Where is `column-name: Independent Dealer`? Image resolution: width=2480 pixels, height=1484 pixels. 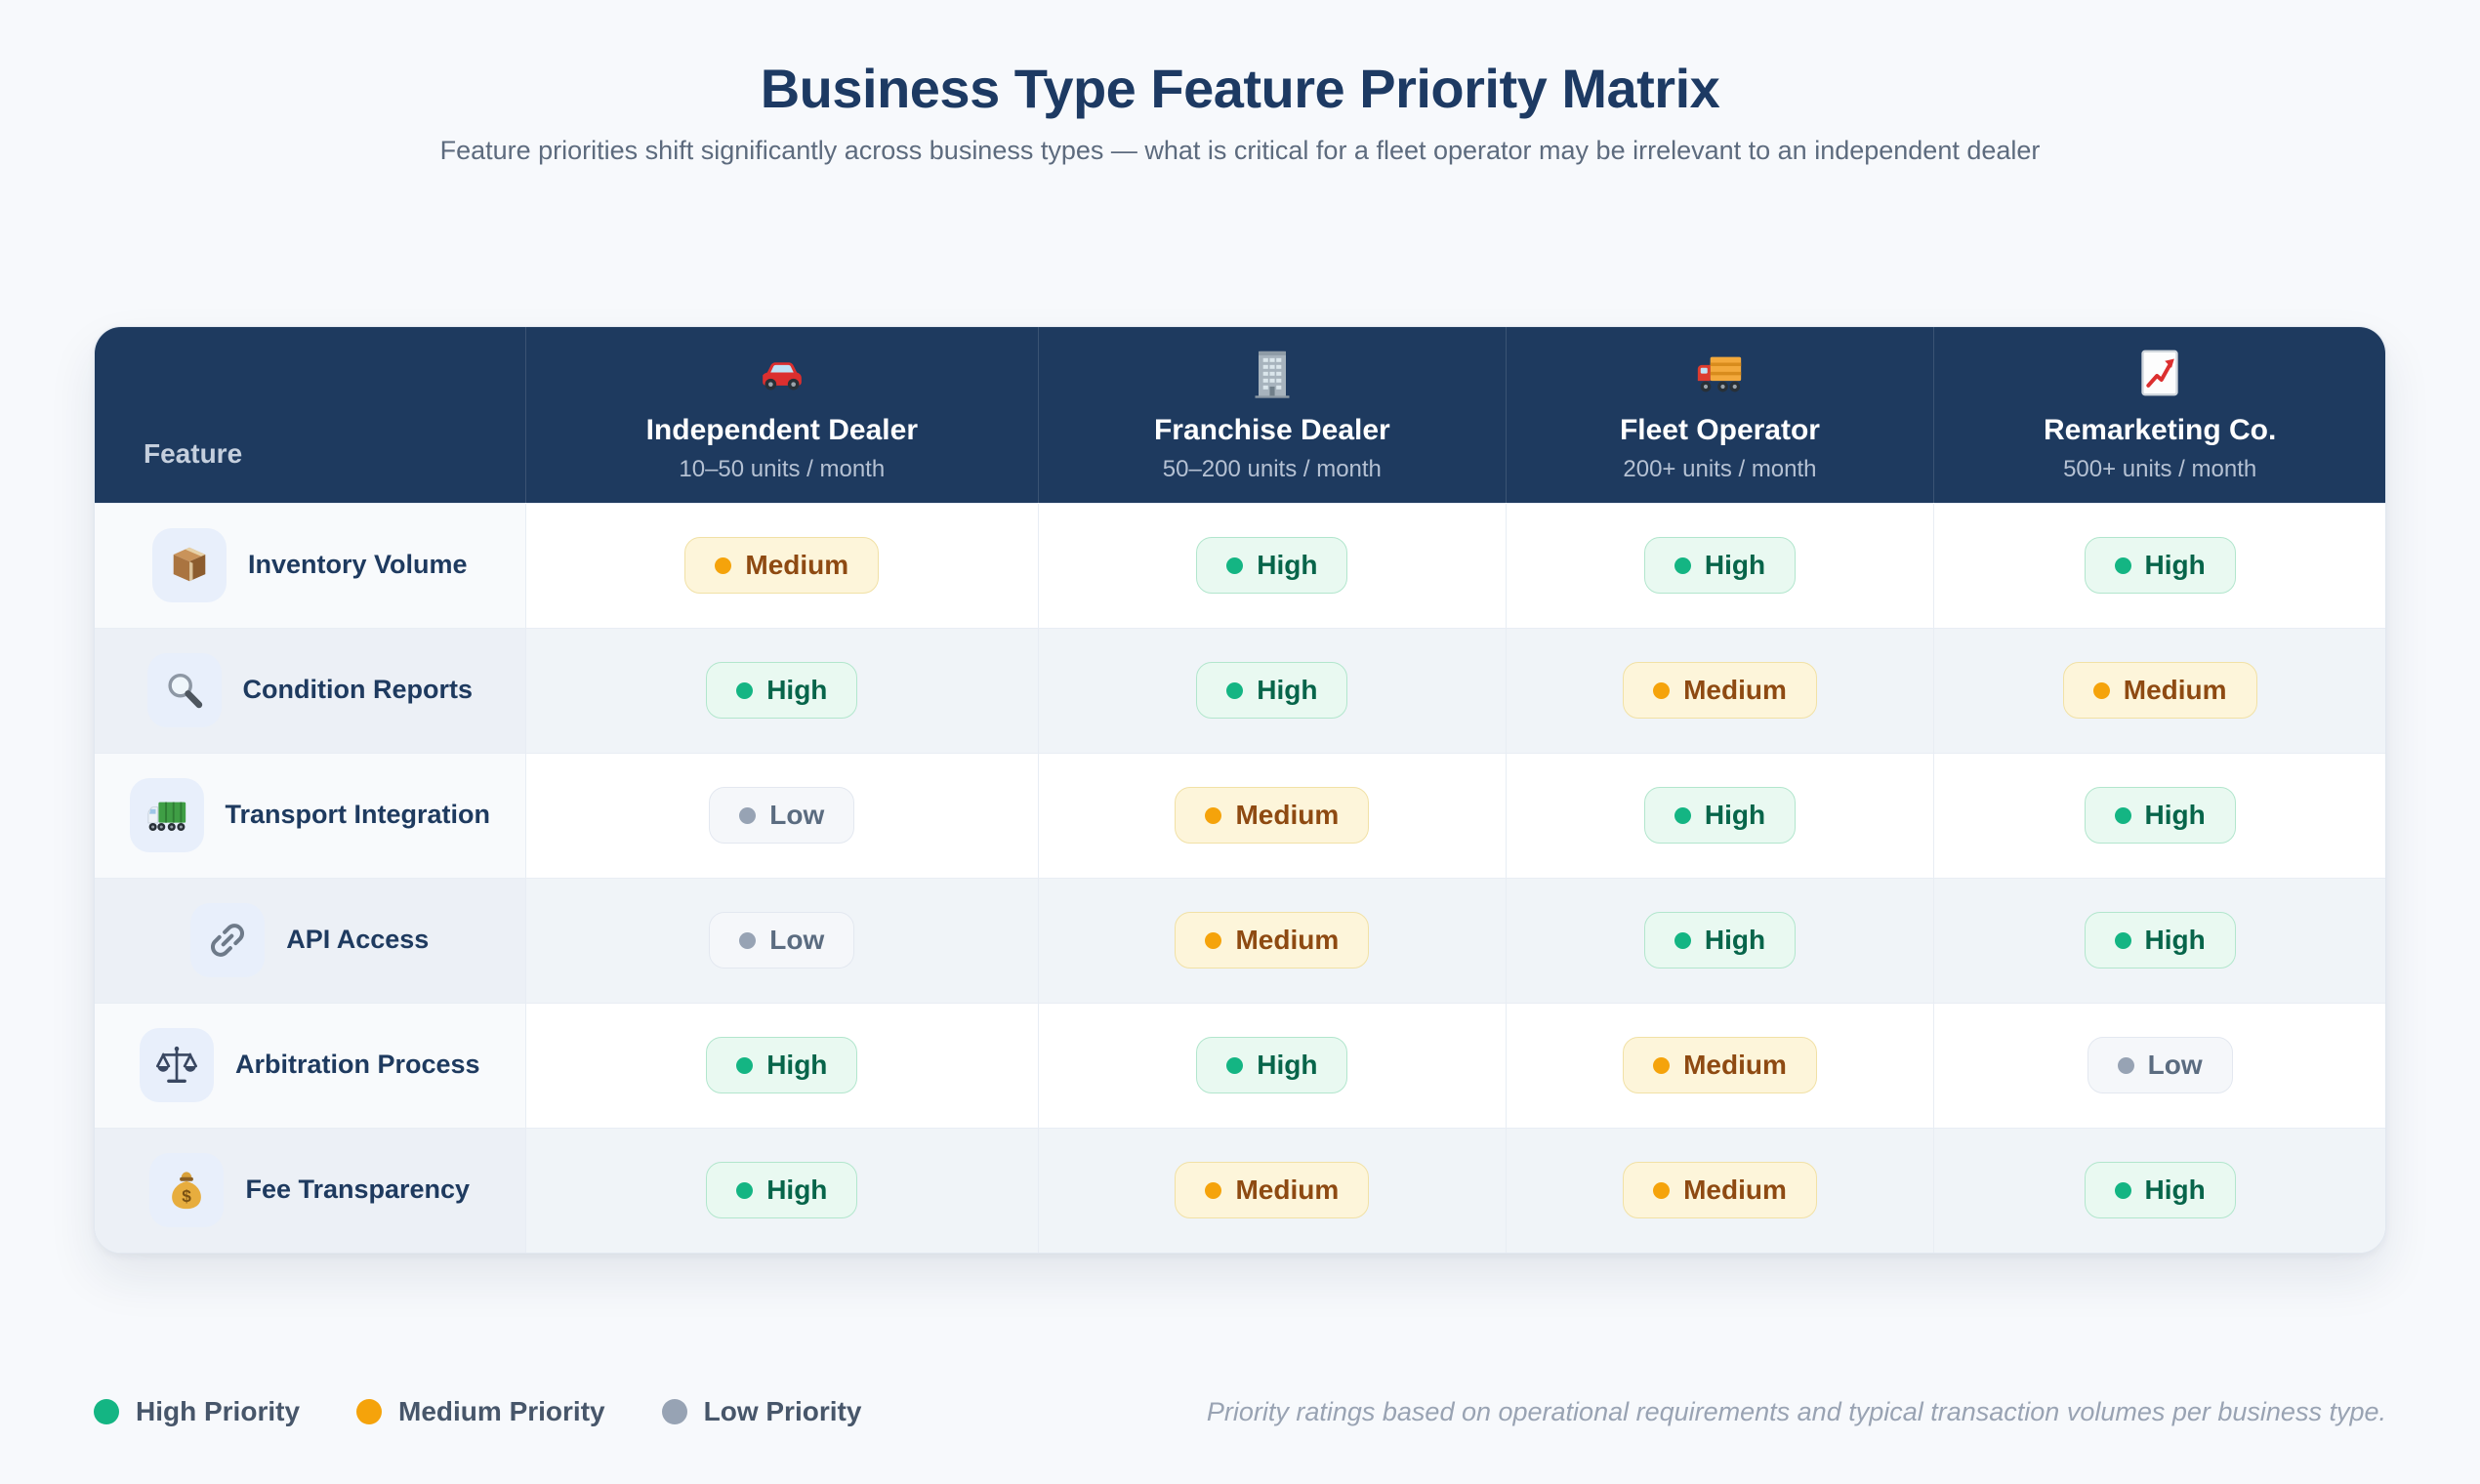
column-name: Independent Dealer is located at coordinates (781, 431).